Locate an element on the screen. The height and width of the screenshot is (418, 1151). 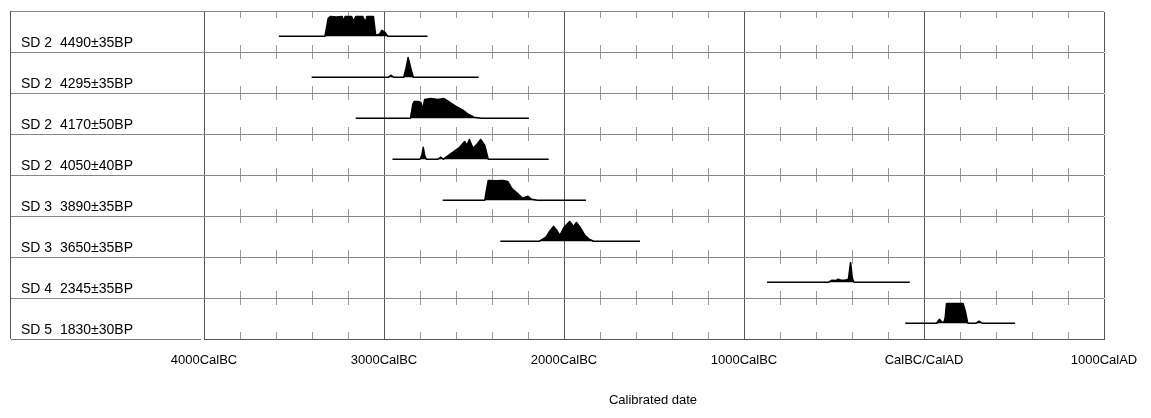
text: SD 2 4295±35BP is located at coordinates (77, 83).